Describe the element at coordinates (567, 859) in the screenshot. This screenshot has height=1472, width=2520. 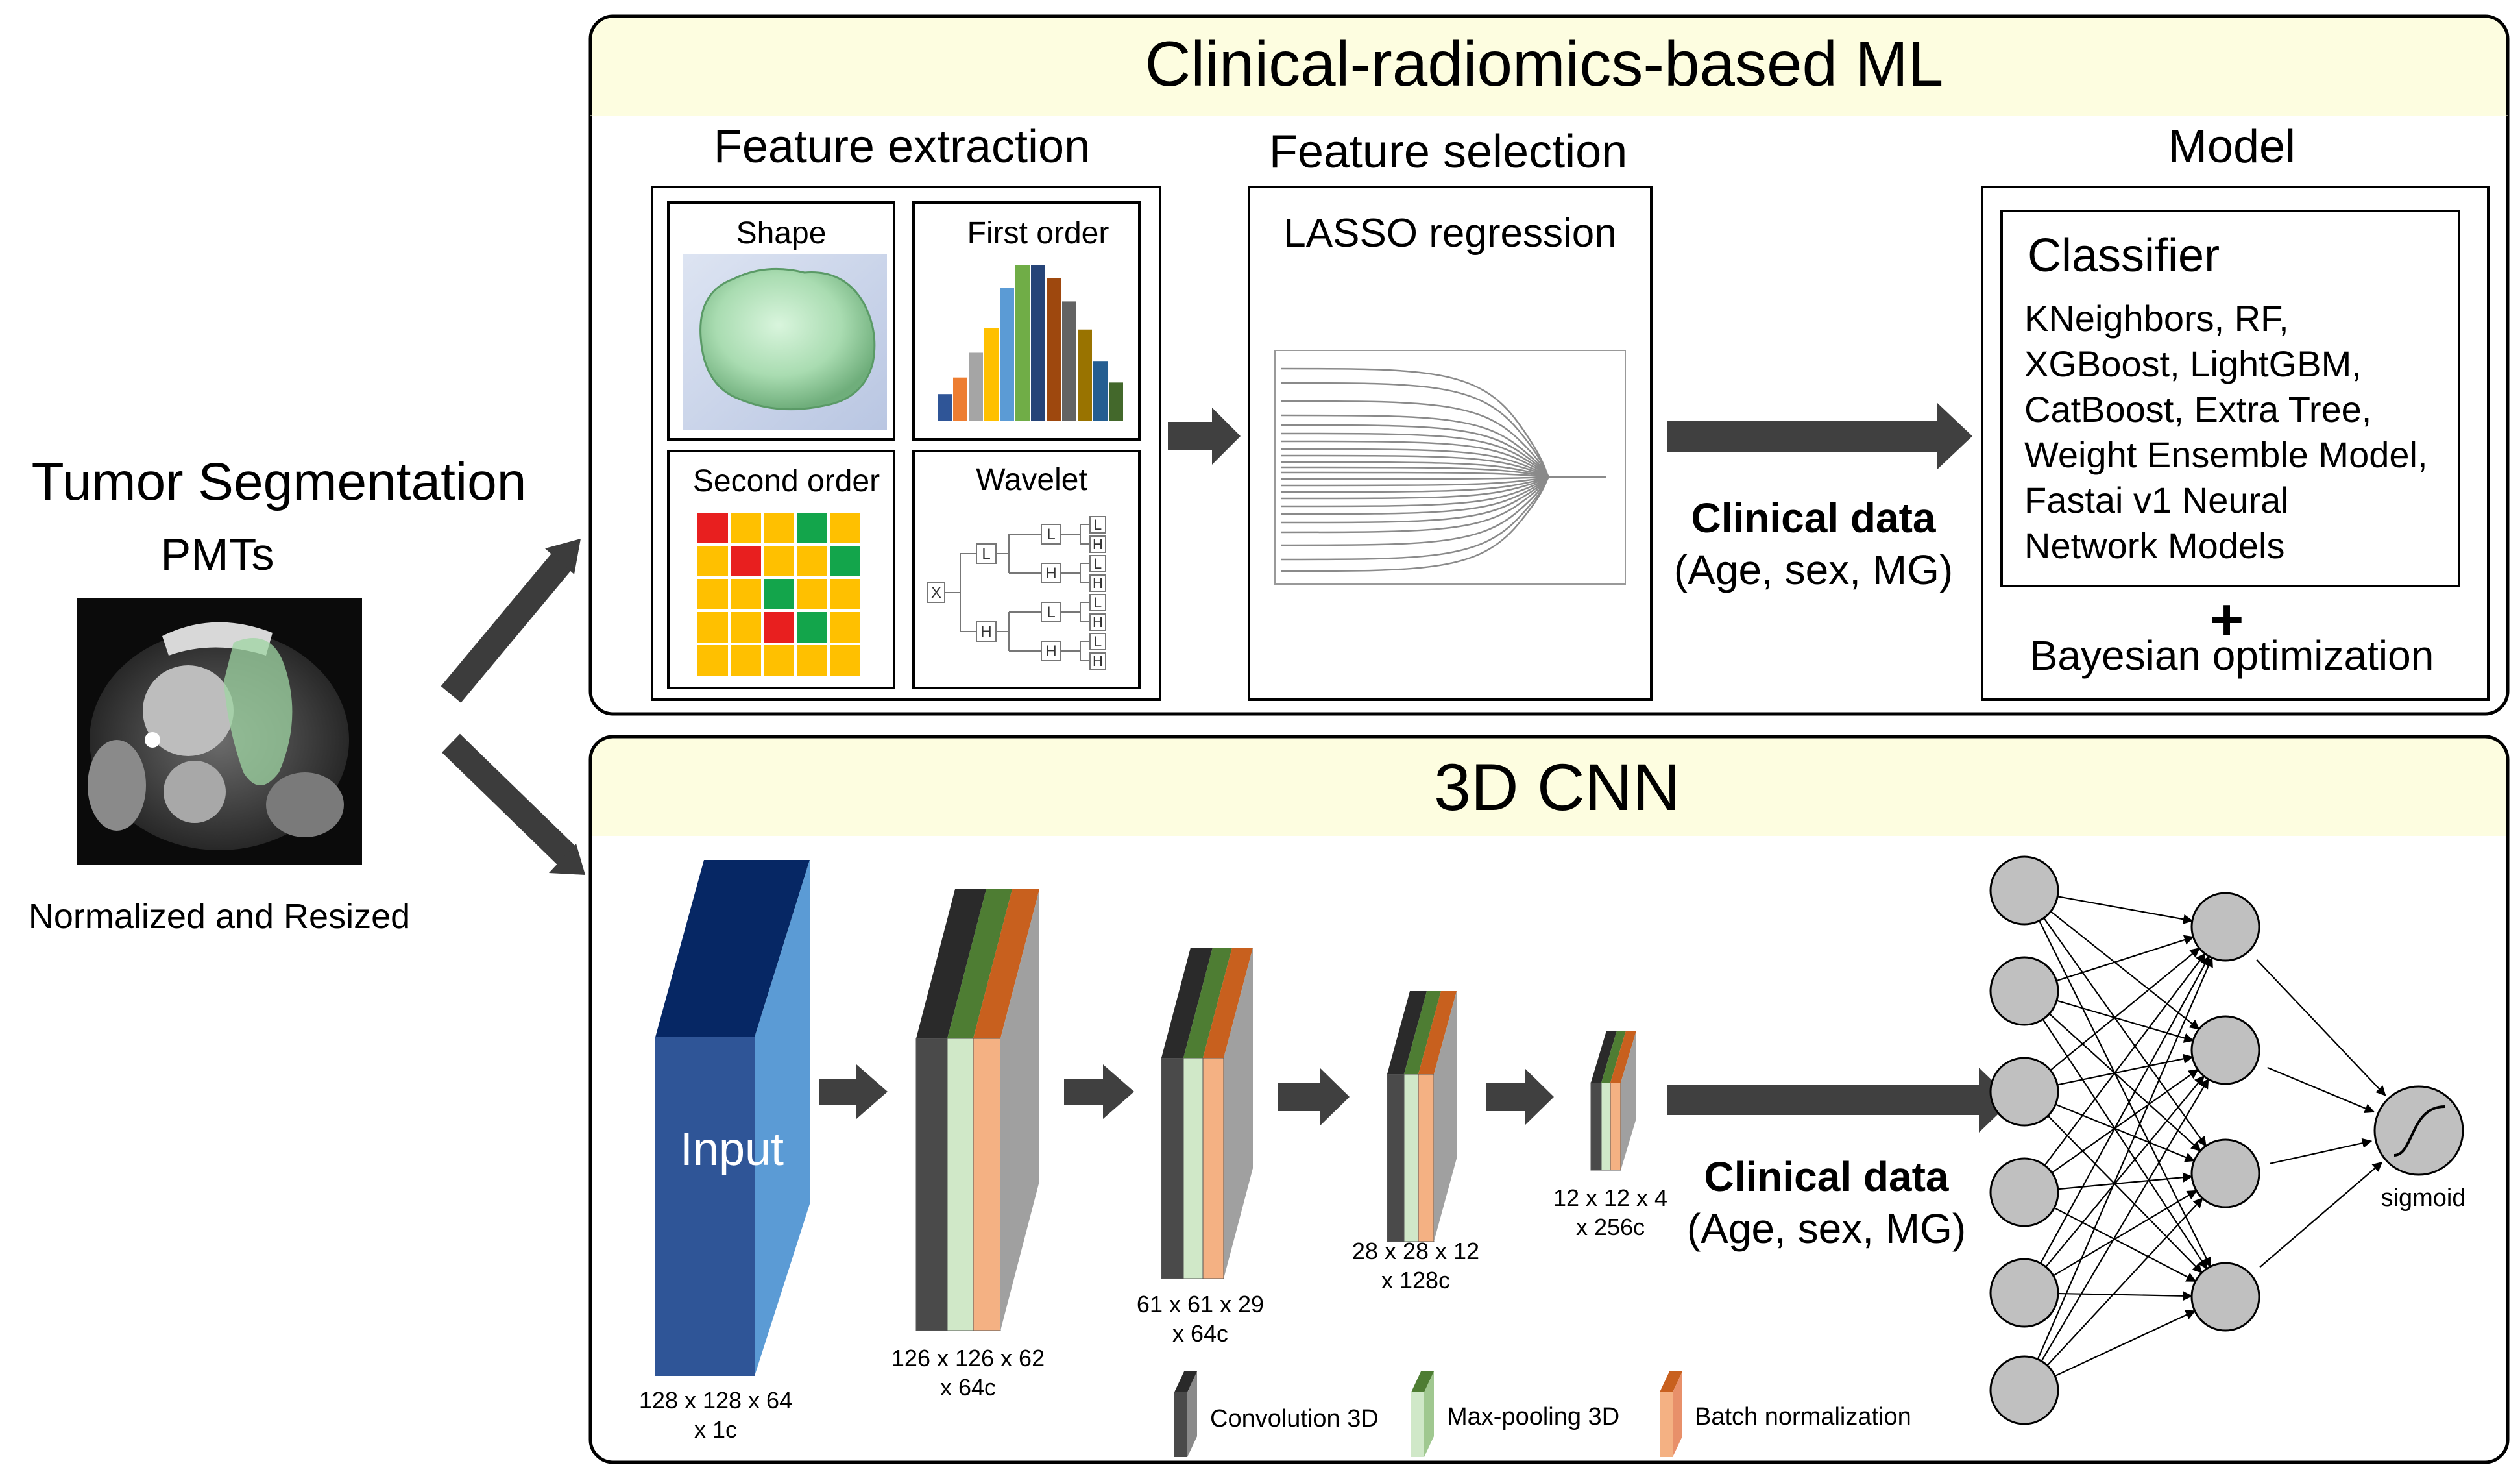
I see `arrow-to-cnn-head` at that location.